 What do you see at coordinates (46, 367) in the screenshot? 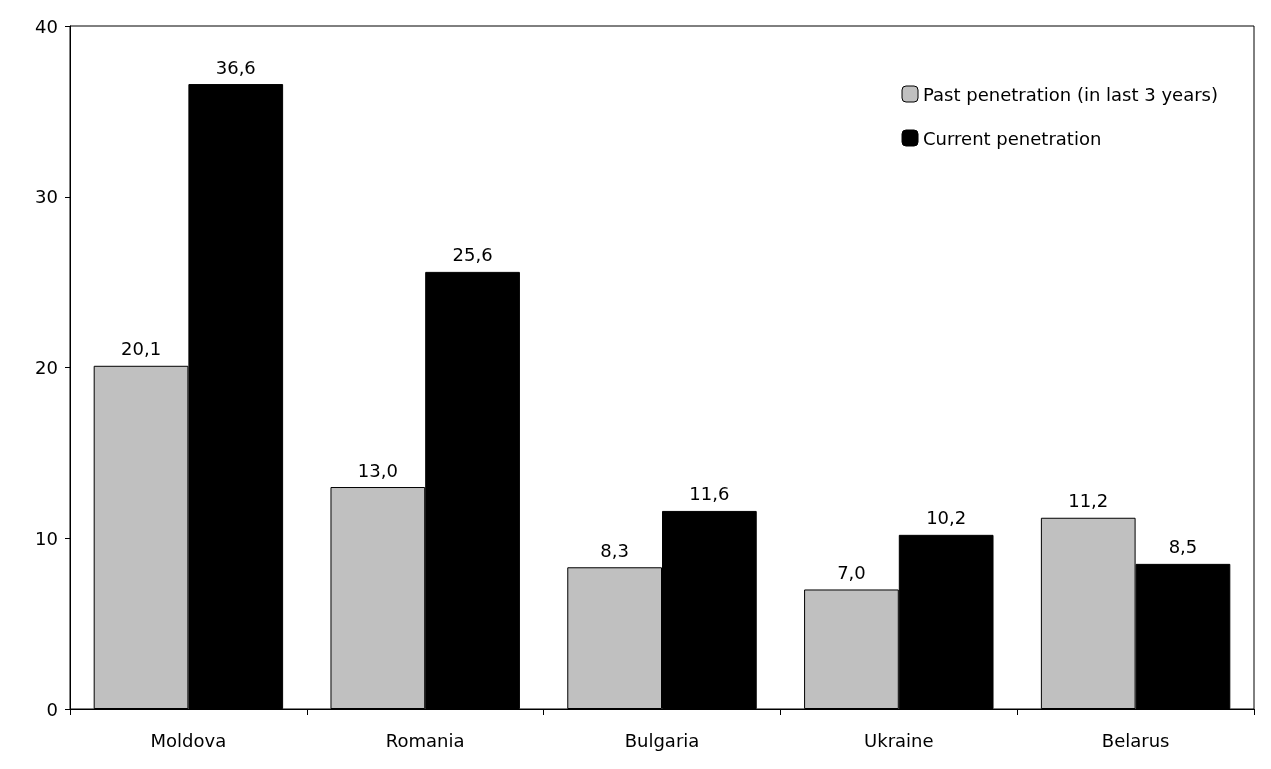
I see `y-tick-label: 20` at bounding box center [46, 367].